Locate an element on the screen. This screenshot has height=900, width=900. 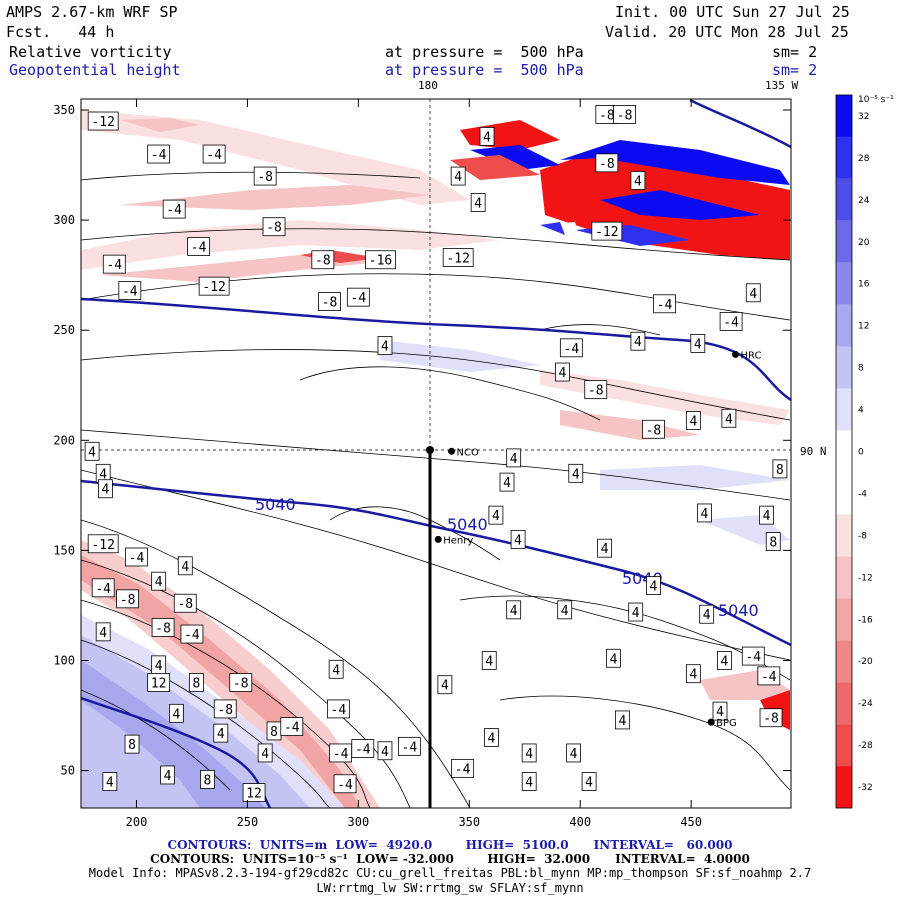
field2-smoothing: sm= 2 is located at coordinates (795, 70).